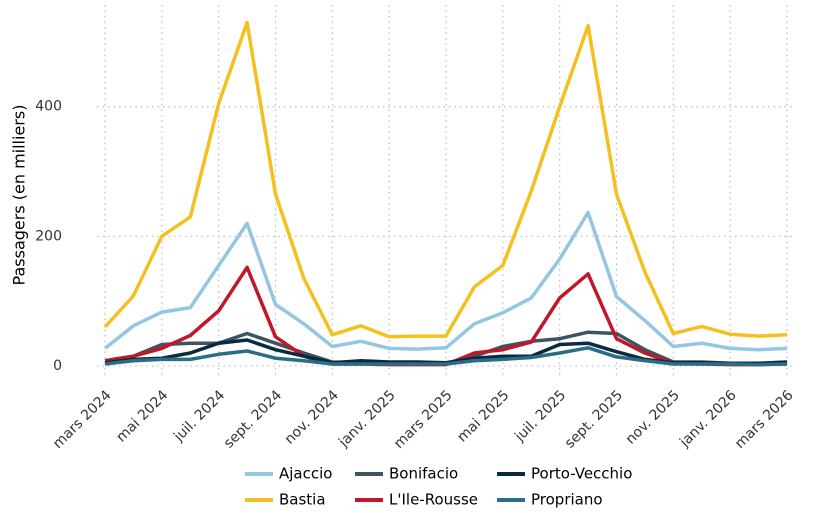  What do you see at coordinates (764, 419) in the screenshot?
I see `x-tick-label: mars 2026` at bounding box center [764, 419].